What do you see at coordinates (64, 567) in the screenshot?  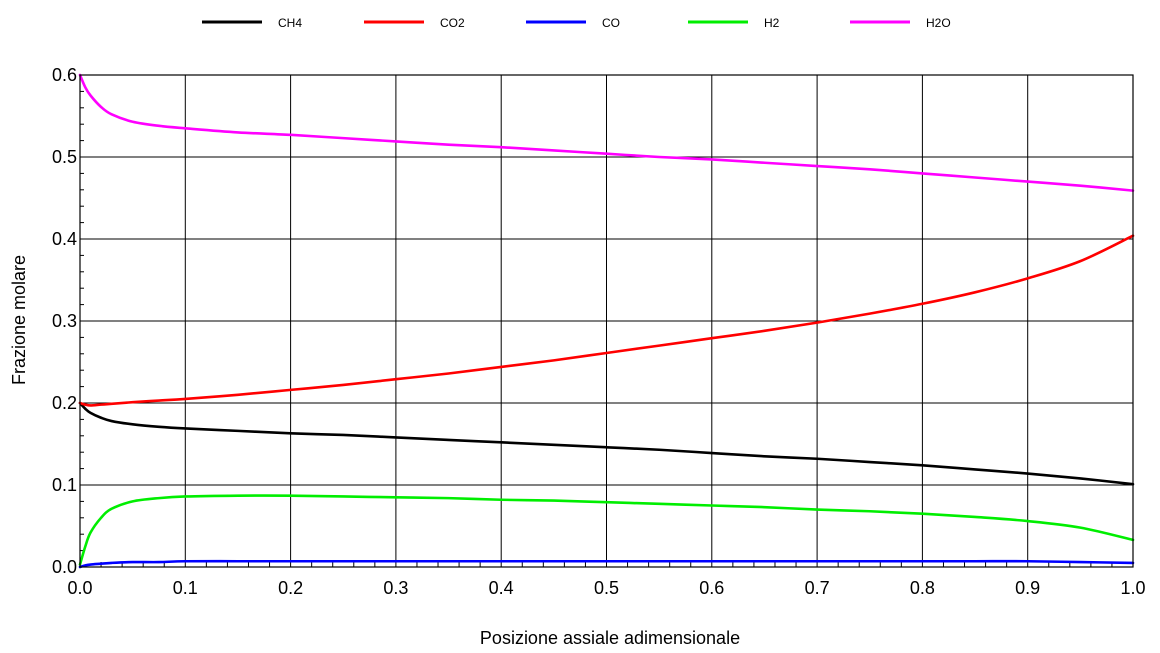 I see `y-tick-label-0: 0.0` at bounding box center [64, 567].